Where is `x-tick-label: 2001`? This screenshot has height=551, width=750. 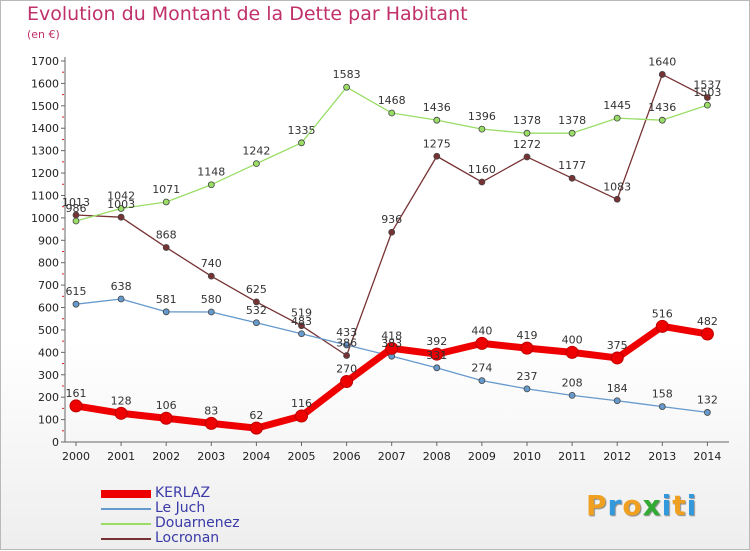
x-tick-label: 2001 is located at coordinates (121, 456).